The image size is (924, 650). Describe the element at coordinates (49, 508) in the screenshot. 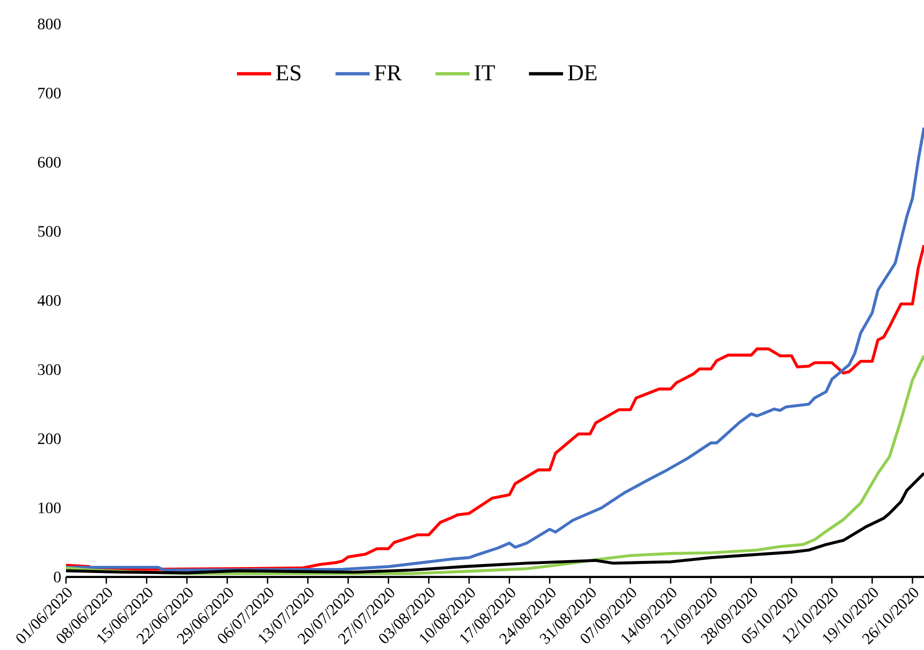

I see `y-tick-label: 100` at that location.